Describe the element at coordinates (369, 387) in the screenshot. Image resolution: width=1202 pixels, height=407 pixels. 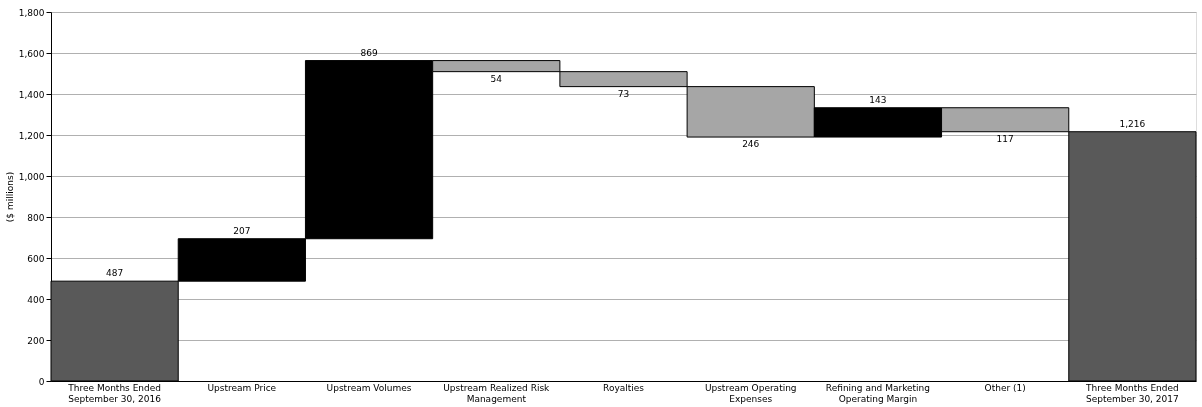
I see `x-tick-label: Upstream Volumes` at that location.